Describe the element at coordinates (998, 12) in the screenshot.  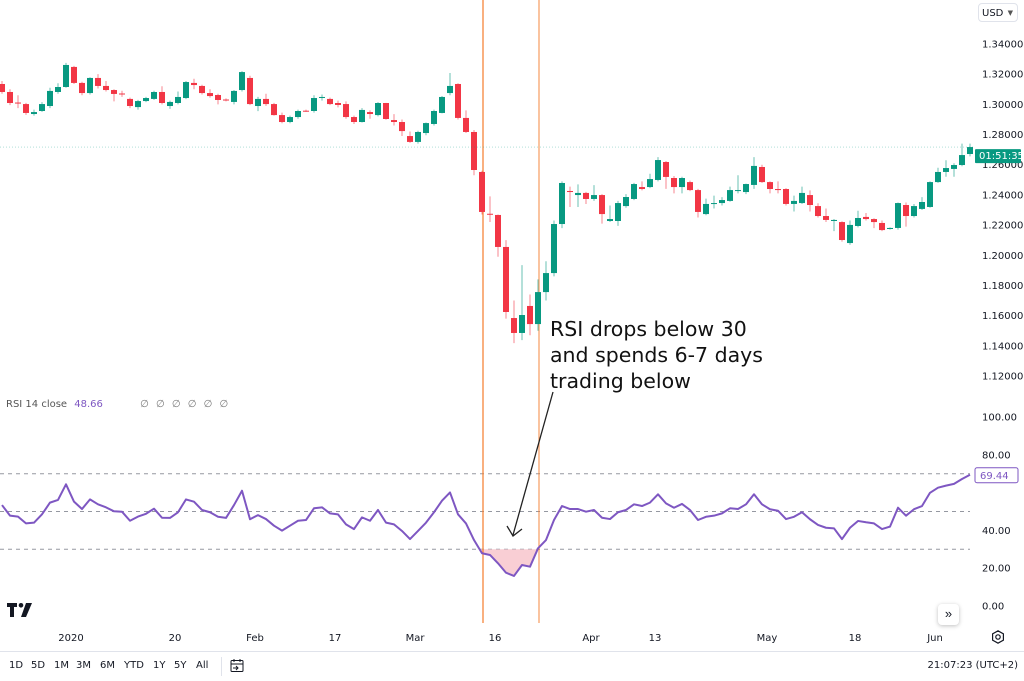
I see `currency-dropdown: USD ▼` at that location.